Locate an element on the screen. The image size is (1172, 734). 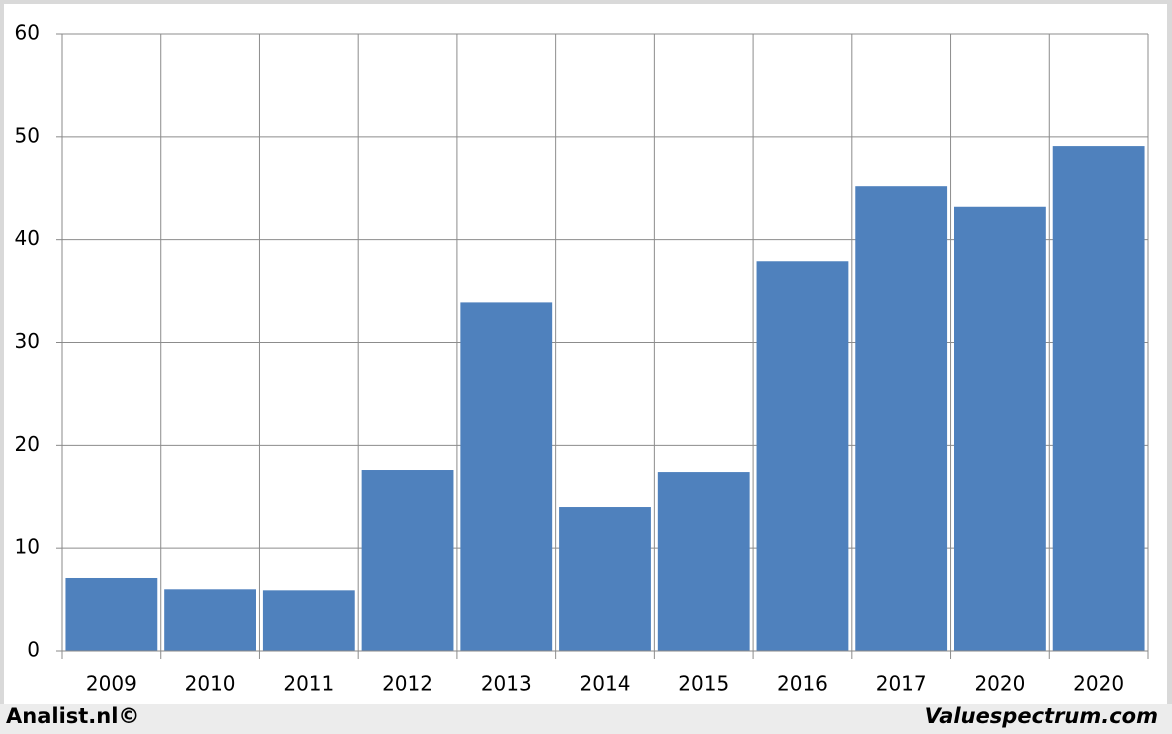
footer-band is located at coordinates (586, 719).